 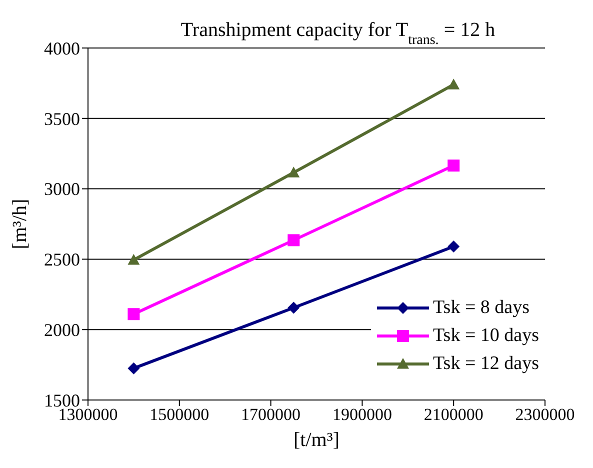 I want to click on legend-label: Tsk = 8 days, so click(x=481, y=308).